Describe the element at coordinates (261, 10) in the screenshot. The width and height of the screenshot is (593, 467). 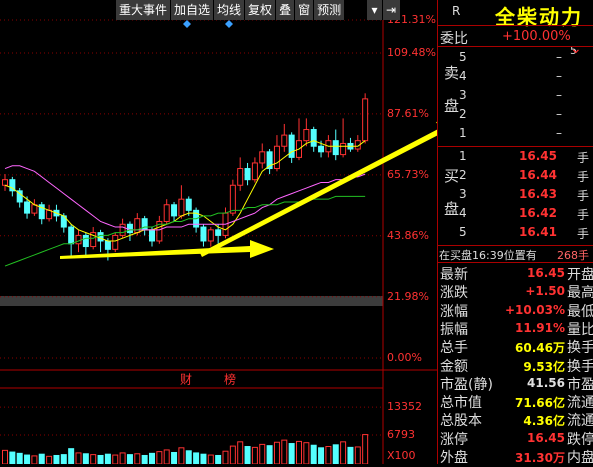
I see `toolbar-button: 复权` at that location.